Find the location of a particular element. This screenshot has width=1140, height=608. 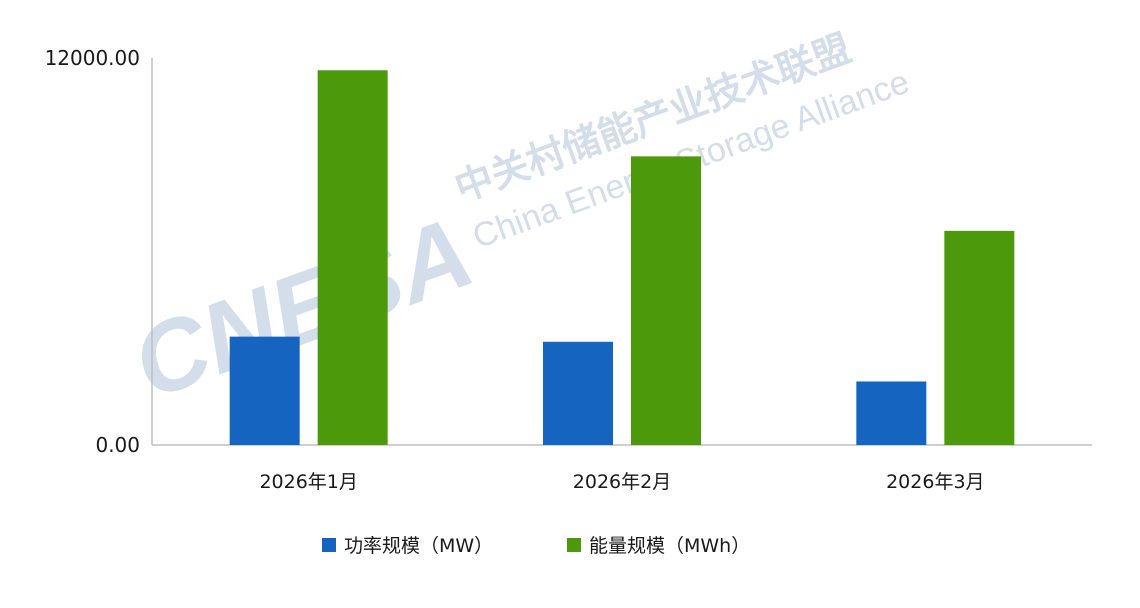

x-tick-label: 2026年2月 is located at coordinates (622, 482).